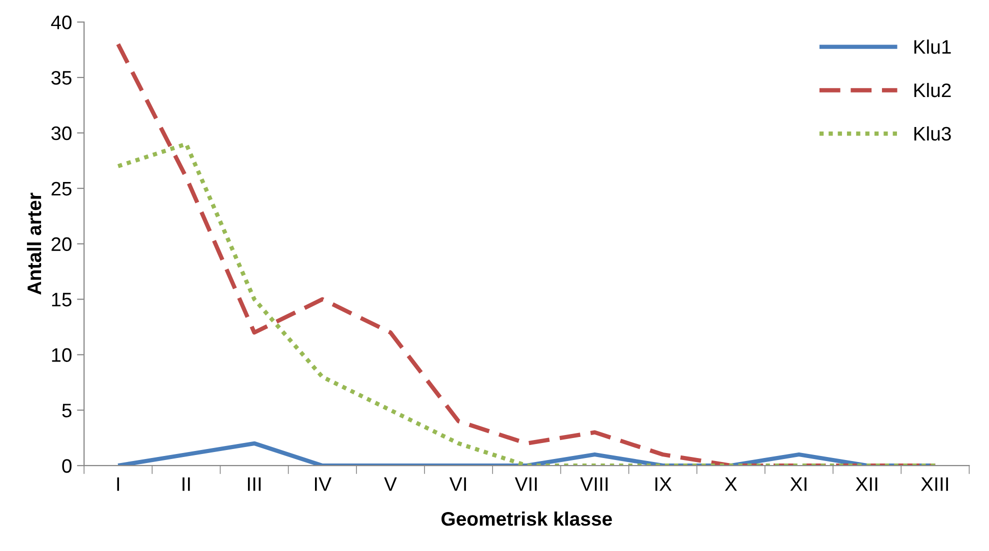 The image size is (989, 551). Describe the element at coordinates (254, 484) in the screenshot. I see `x-tick-label: III` at that location.